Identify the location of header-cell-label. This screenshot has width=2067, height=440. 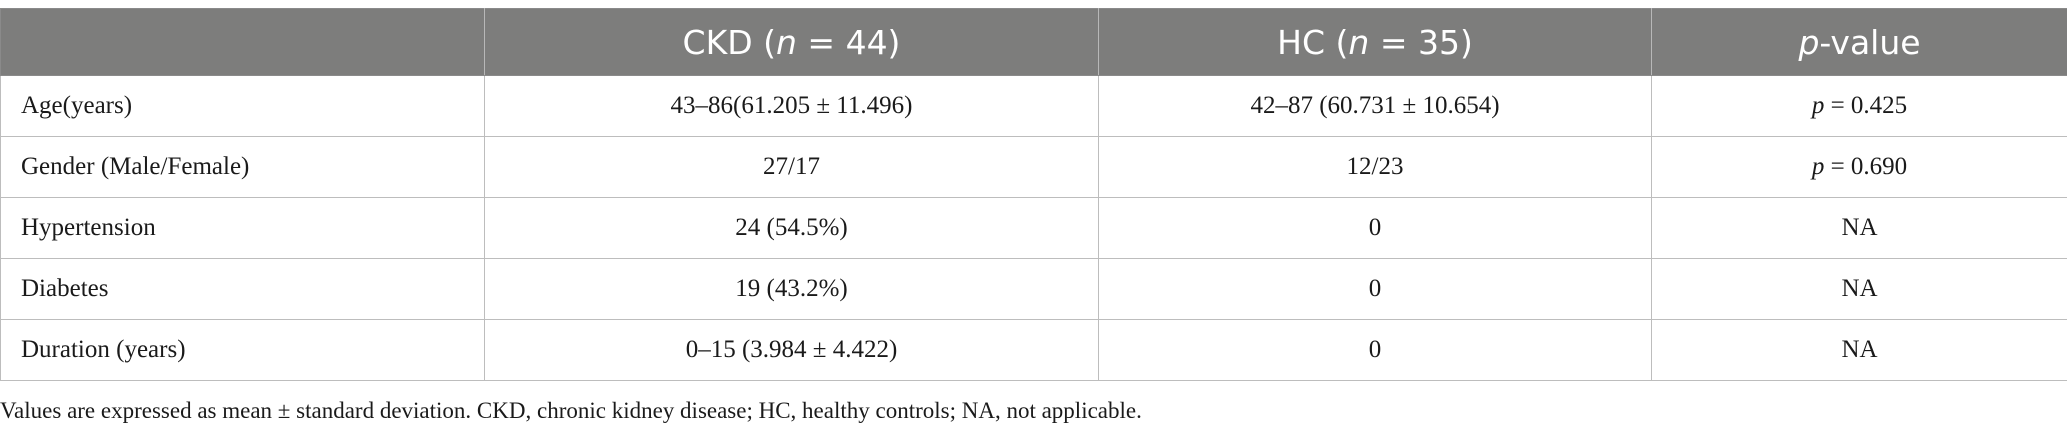
(242, 42).